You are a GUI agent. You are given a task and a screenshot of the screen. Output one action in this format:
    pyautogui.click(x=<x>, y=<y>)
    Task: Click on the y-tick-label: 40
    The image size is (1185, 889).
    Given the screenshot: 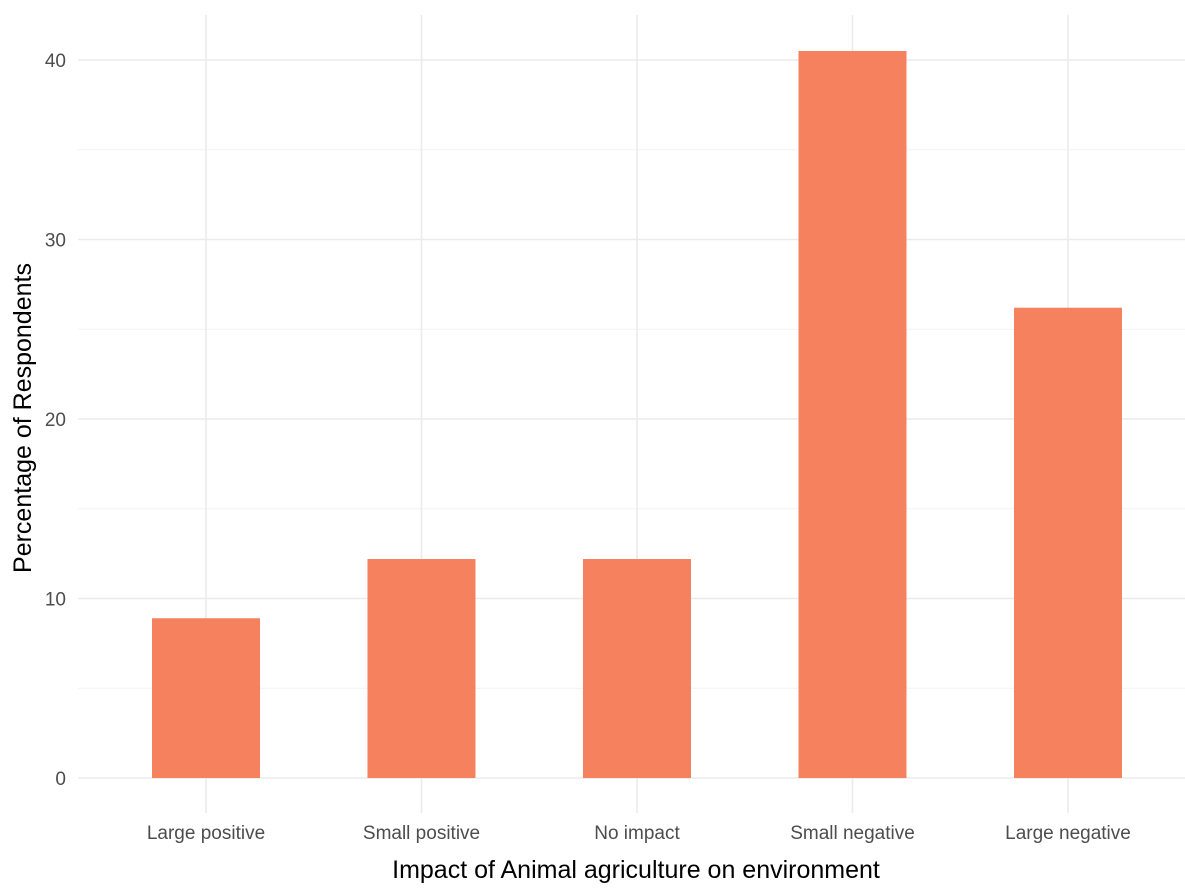 What is the action you would take?
    pyautogui.click(x=55, y=61)
    